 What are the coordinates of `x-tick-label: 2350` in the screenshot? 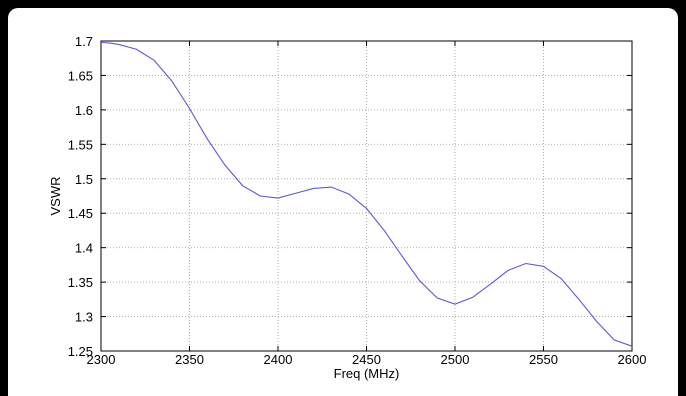 It's located at (189, 359).